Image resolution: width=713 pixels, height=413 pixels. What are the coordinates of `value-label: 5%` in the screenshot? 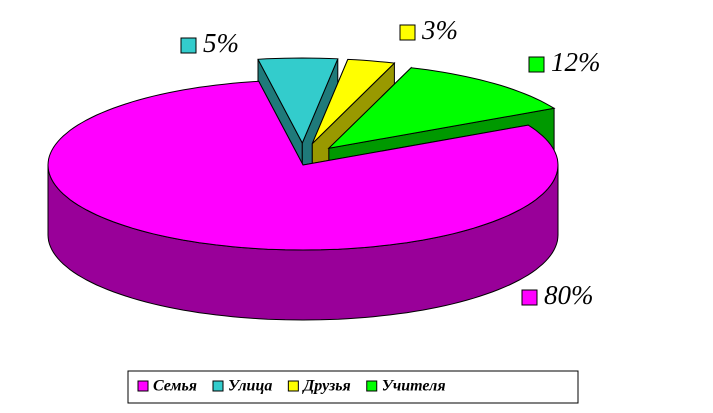 It's located at (221, 43).